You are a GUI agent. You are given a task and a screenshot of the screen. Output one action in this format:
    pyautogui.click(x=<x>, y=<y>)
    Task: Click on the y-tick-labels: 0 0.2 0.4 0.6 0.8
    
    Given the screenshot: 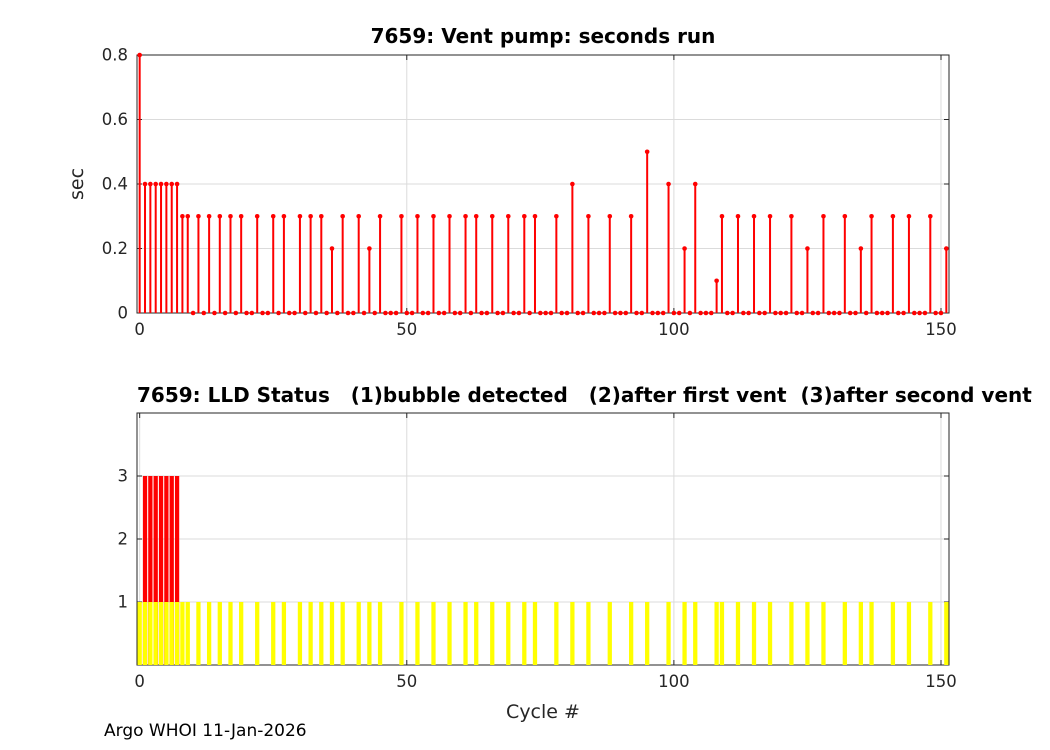 What is the action you would take?
    pyautogui.click(x=115, y=184)
    